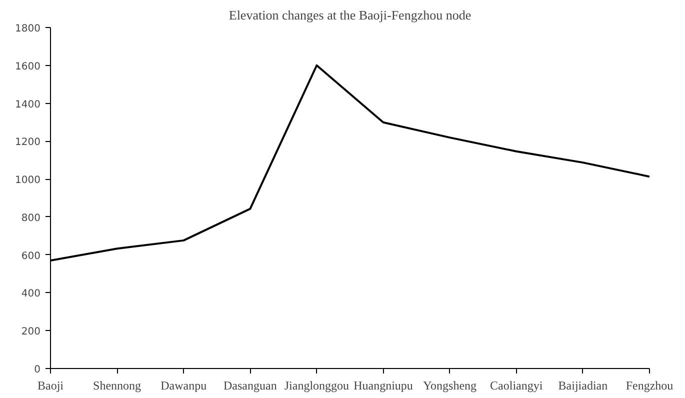 The image size is (685, 398). What do you see at coordinates (117, 385) in the screenshot?
I see `x-tick-label: Shennong` at bounding box center [117, 385].